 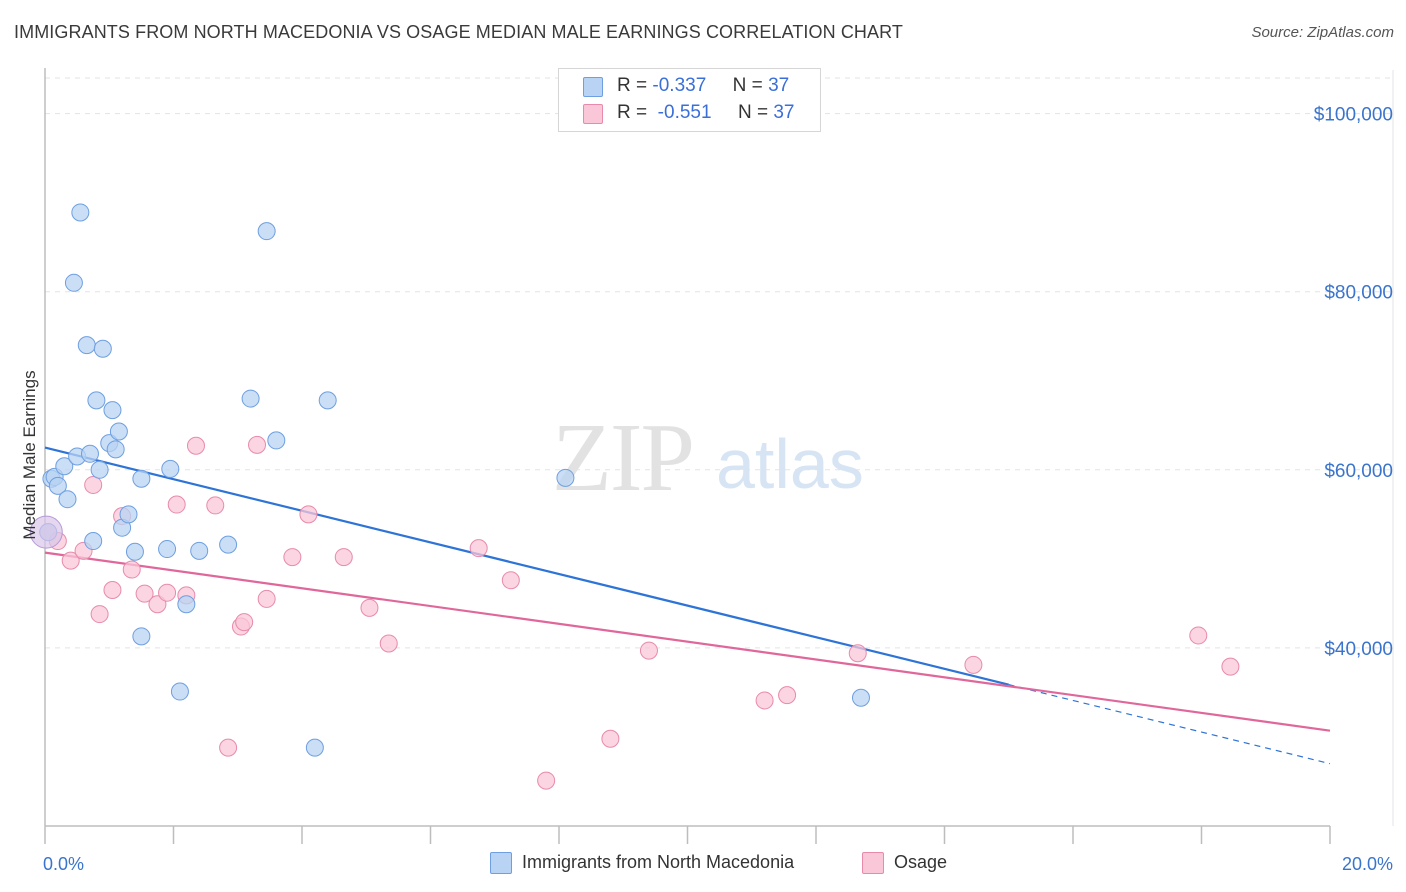 I want to click on bottom-legend-label-series1: Immigrants from North Macedonia, so click(x=658, y=862).